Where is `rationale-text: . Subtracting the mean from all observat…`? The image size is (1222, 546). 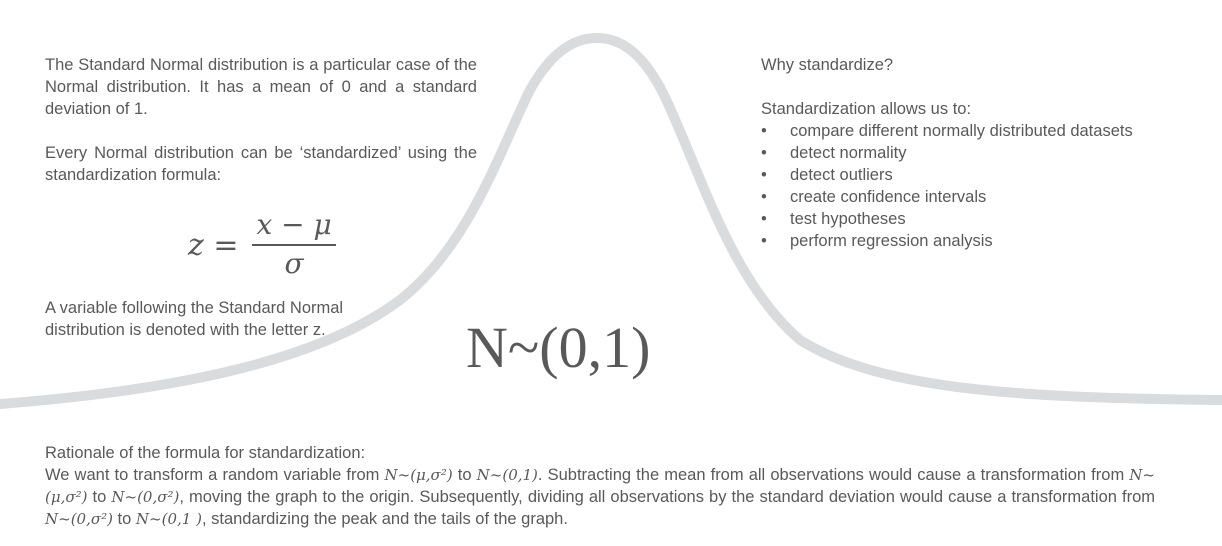
rationale-text: . Subtracting the mean from all observat… is located at coordinates (833, 475).